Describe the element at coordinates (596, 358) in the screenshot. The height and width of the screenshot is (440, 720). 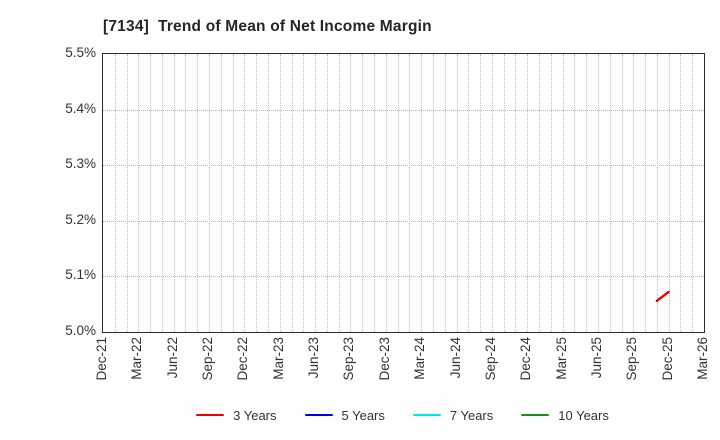
I see `x-tick-label: Jun-25` at that location.